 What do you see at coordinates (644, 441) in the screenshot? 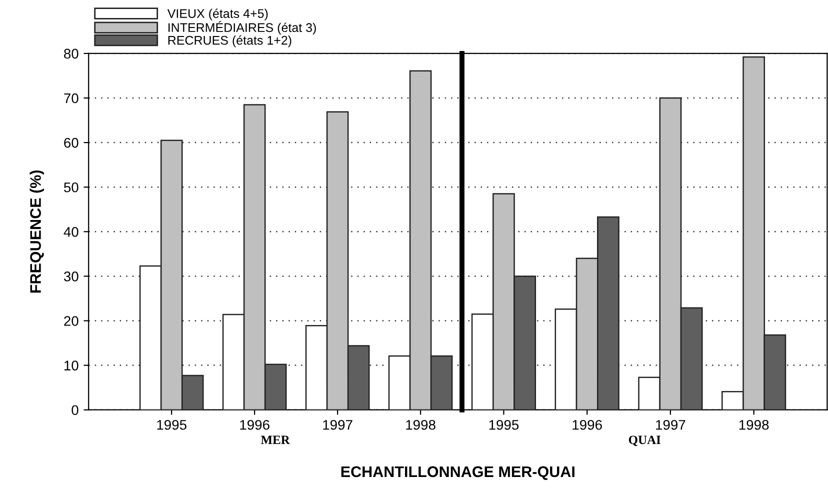
I see `x-axis-title: QUAI` at bounding box center [644, 441].